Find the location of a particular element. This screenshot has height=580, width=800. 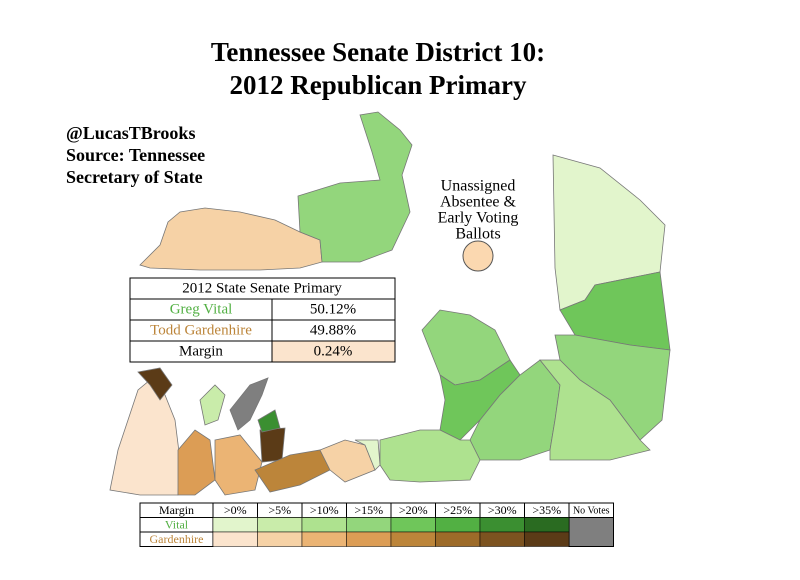

candidate-name: Todd Gardenhire is located at coordinates (201, 330).